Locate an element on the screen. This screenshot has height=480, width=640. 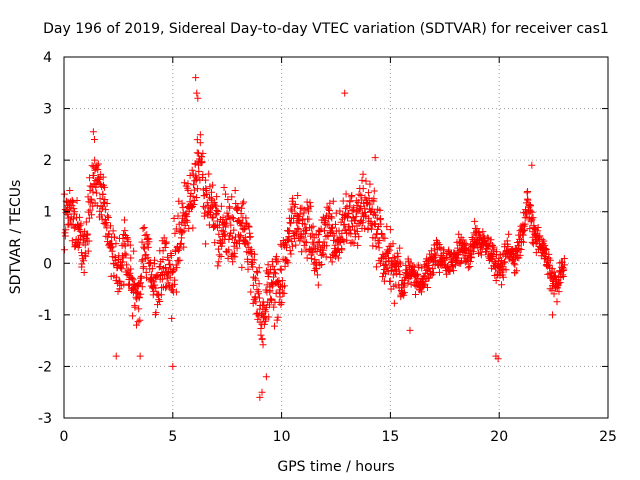
x-tick-label: 15 is located at coordinates (390, 437).